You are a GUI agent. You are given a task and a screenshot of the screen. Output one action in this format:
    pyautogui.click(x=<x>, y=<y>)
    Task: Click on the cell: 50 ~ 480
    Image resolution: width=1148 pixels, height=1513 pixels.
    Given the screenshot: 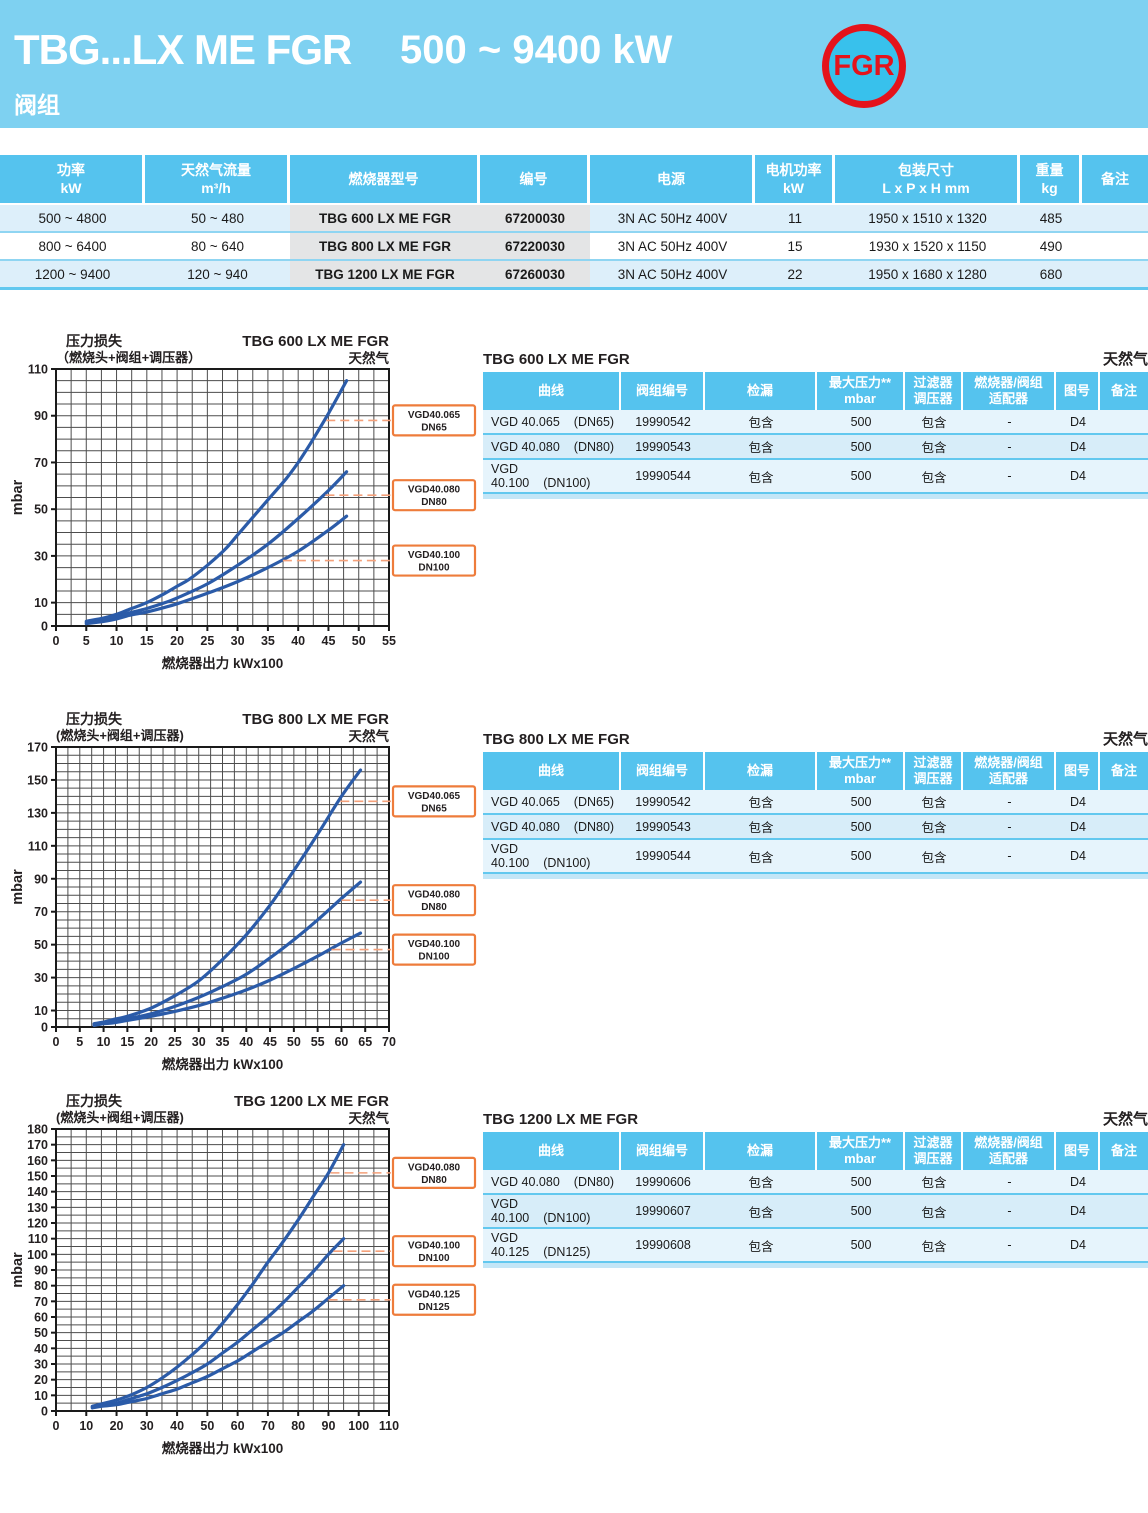 What is the action you would take?
    pyautogui.click(x=217, y=219)
    